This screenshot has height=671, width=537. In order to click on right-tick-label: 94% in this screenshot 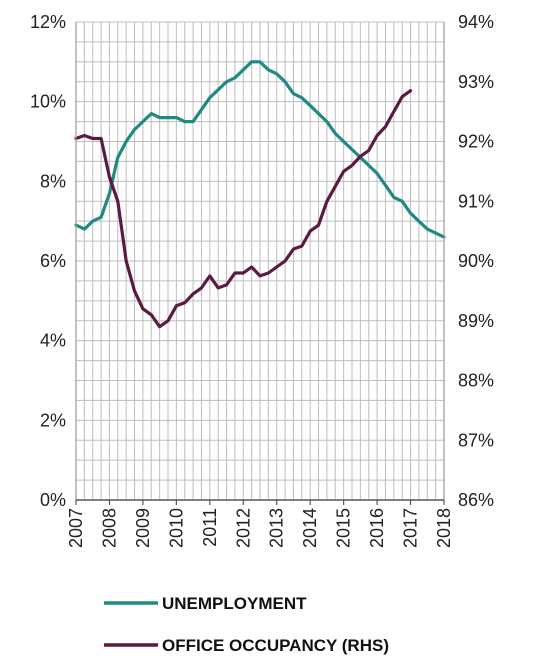, I will do `click(476, 22)`.